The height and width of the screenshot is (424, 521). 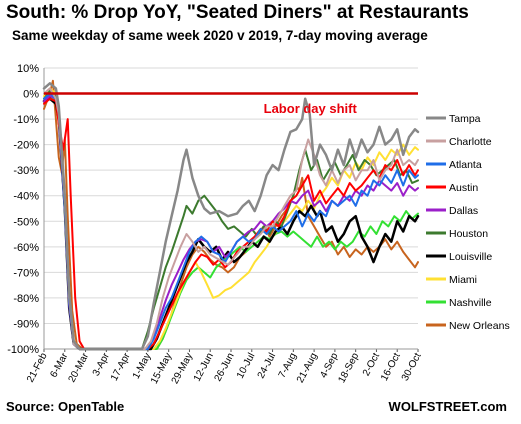 What do you see at coordinates (246, 365) in the screenshot?
I see `x-tick-label: 10-Jul` at bounding box center [246, 365].